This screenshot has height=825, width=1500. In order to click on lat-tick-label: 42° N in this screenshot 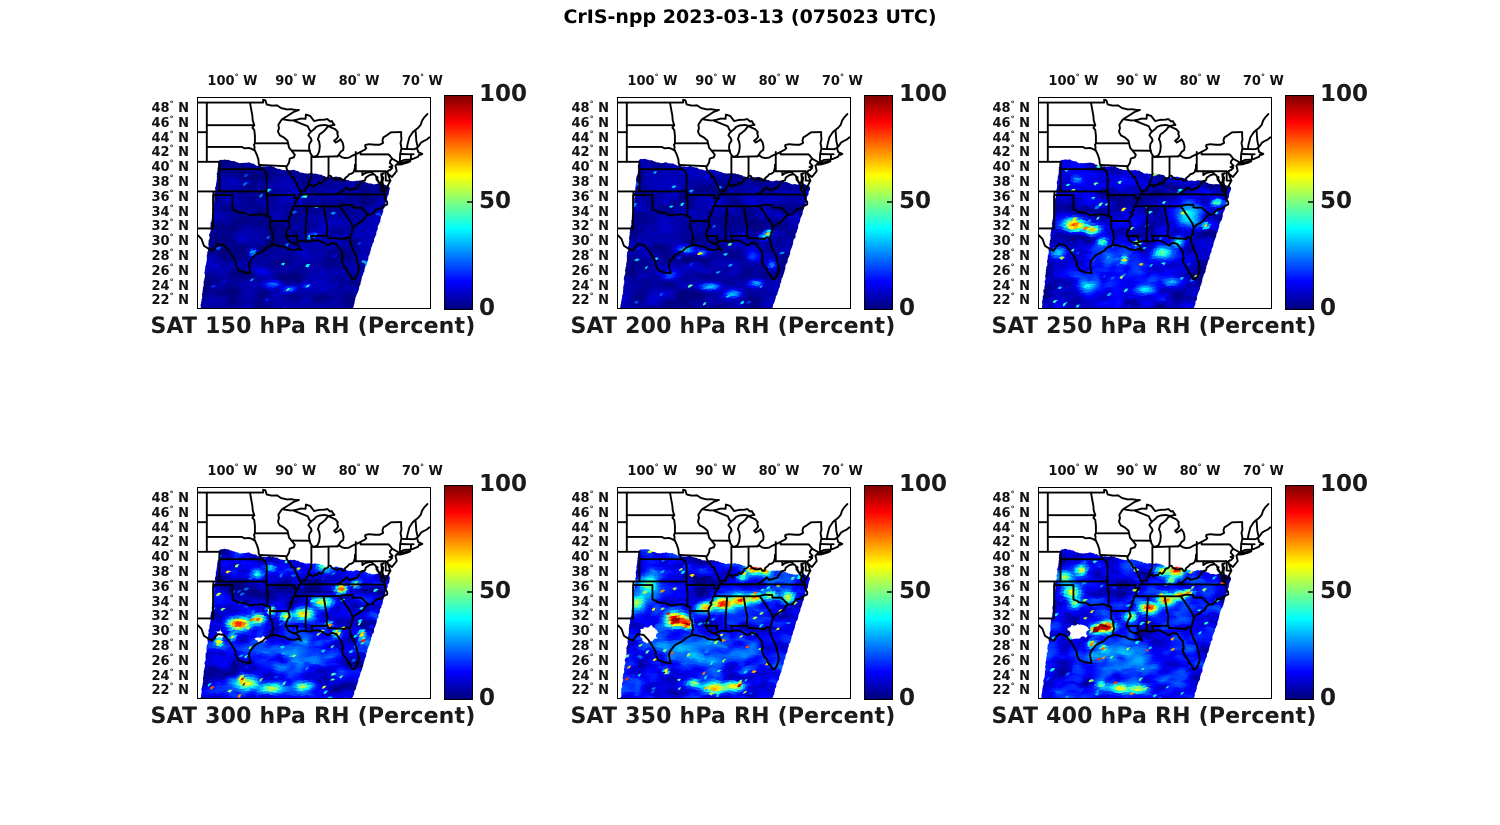, I will do `click(590, 542)`.